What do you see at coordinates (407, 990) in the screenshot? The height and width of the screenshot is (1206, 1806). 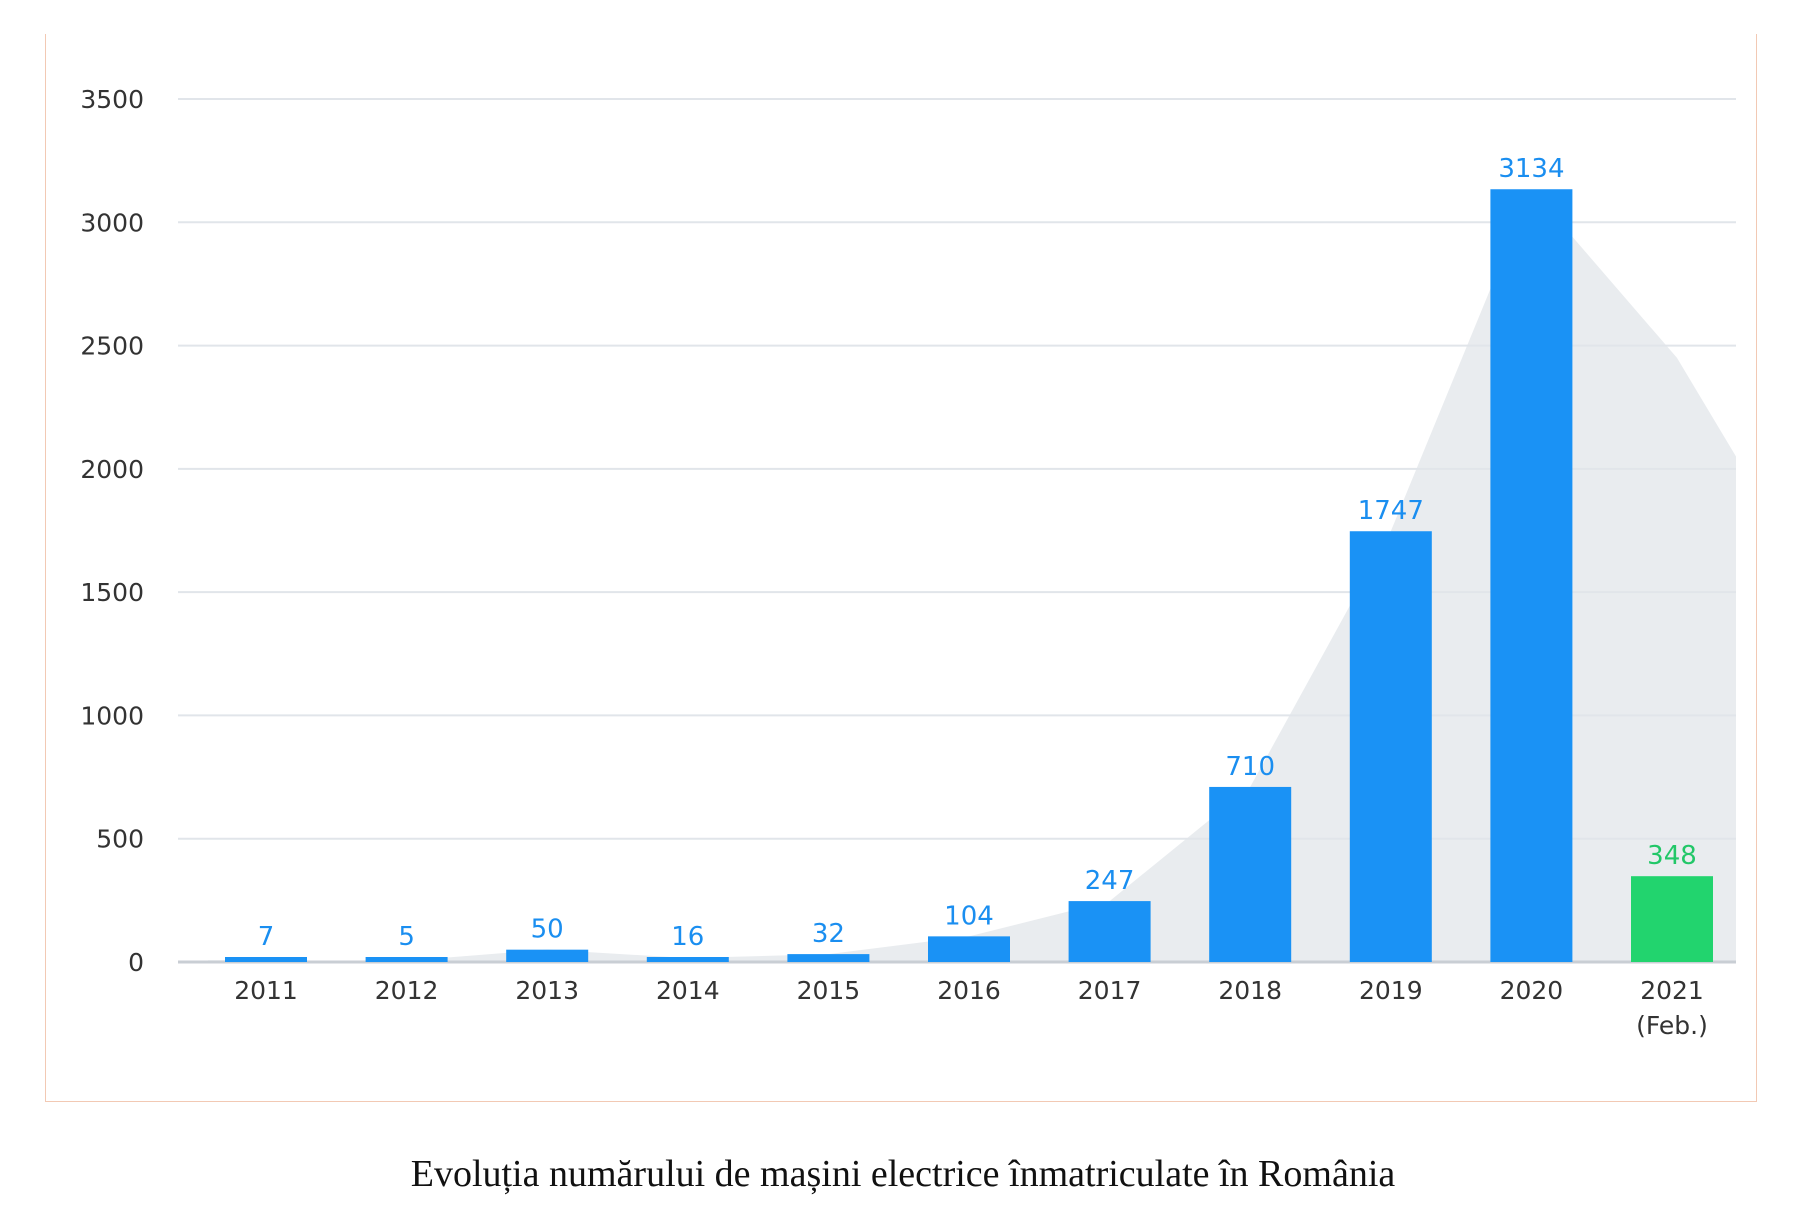 I see `x-tick-label: 2012` at bounding box center [407, 990].